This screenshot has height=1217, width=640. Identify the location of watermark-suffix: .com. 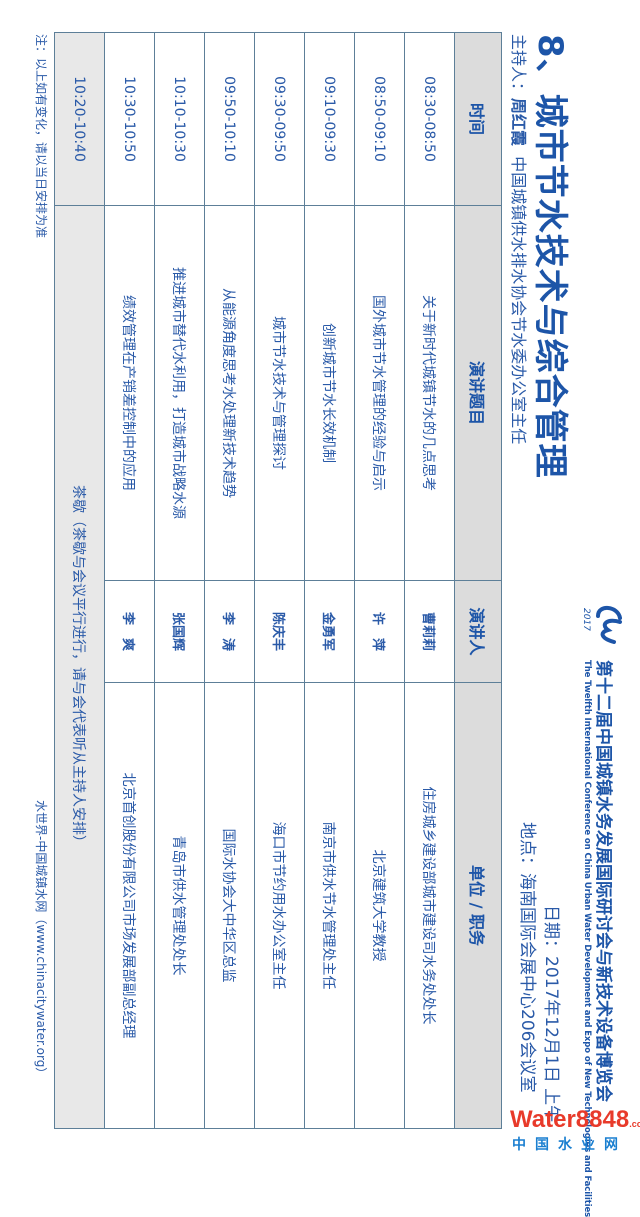
(634, 1124).